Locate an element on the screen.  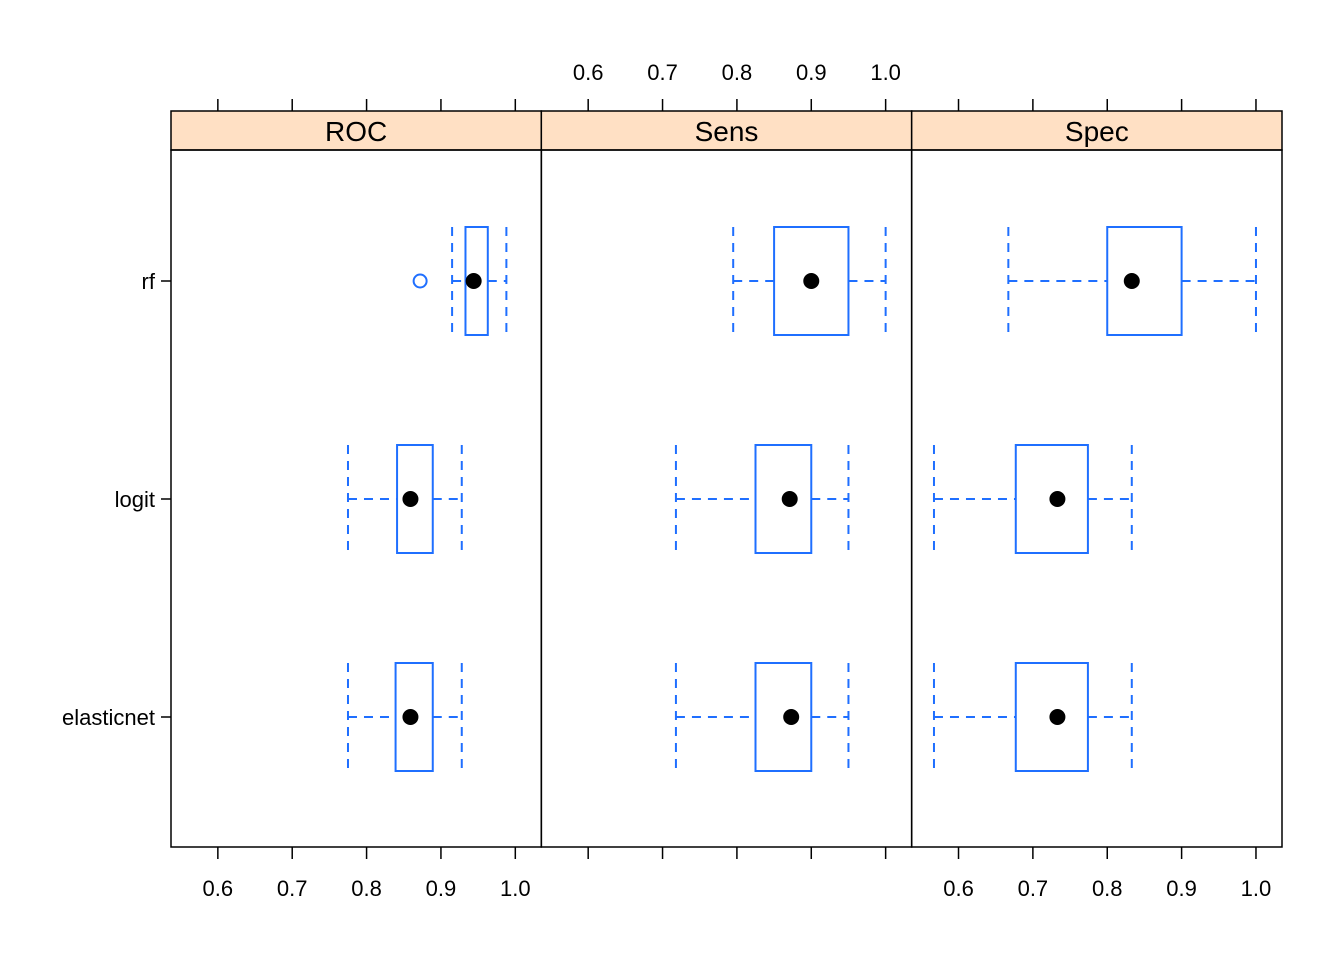
x-tick-label-top: 0.9 is located at coordinates (811, 72).